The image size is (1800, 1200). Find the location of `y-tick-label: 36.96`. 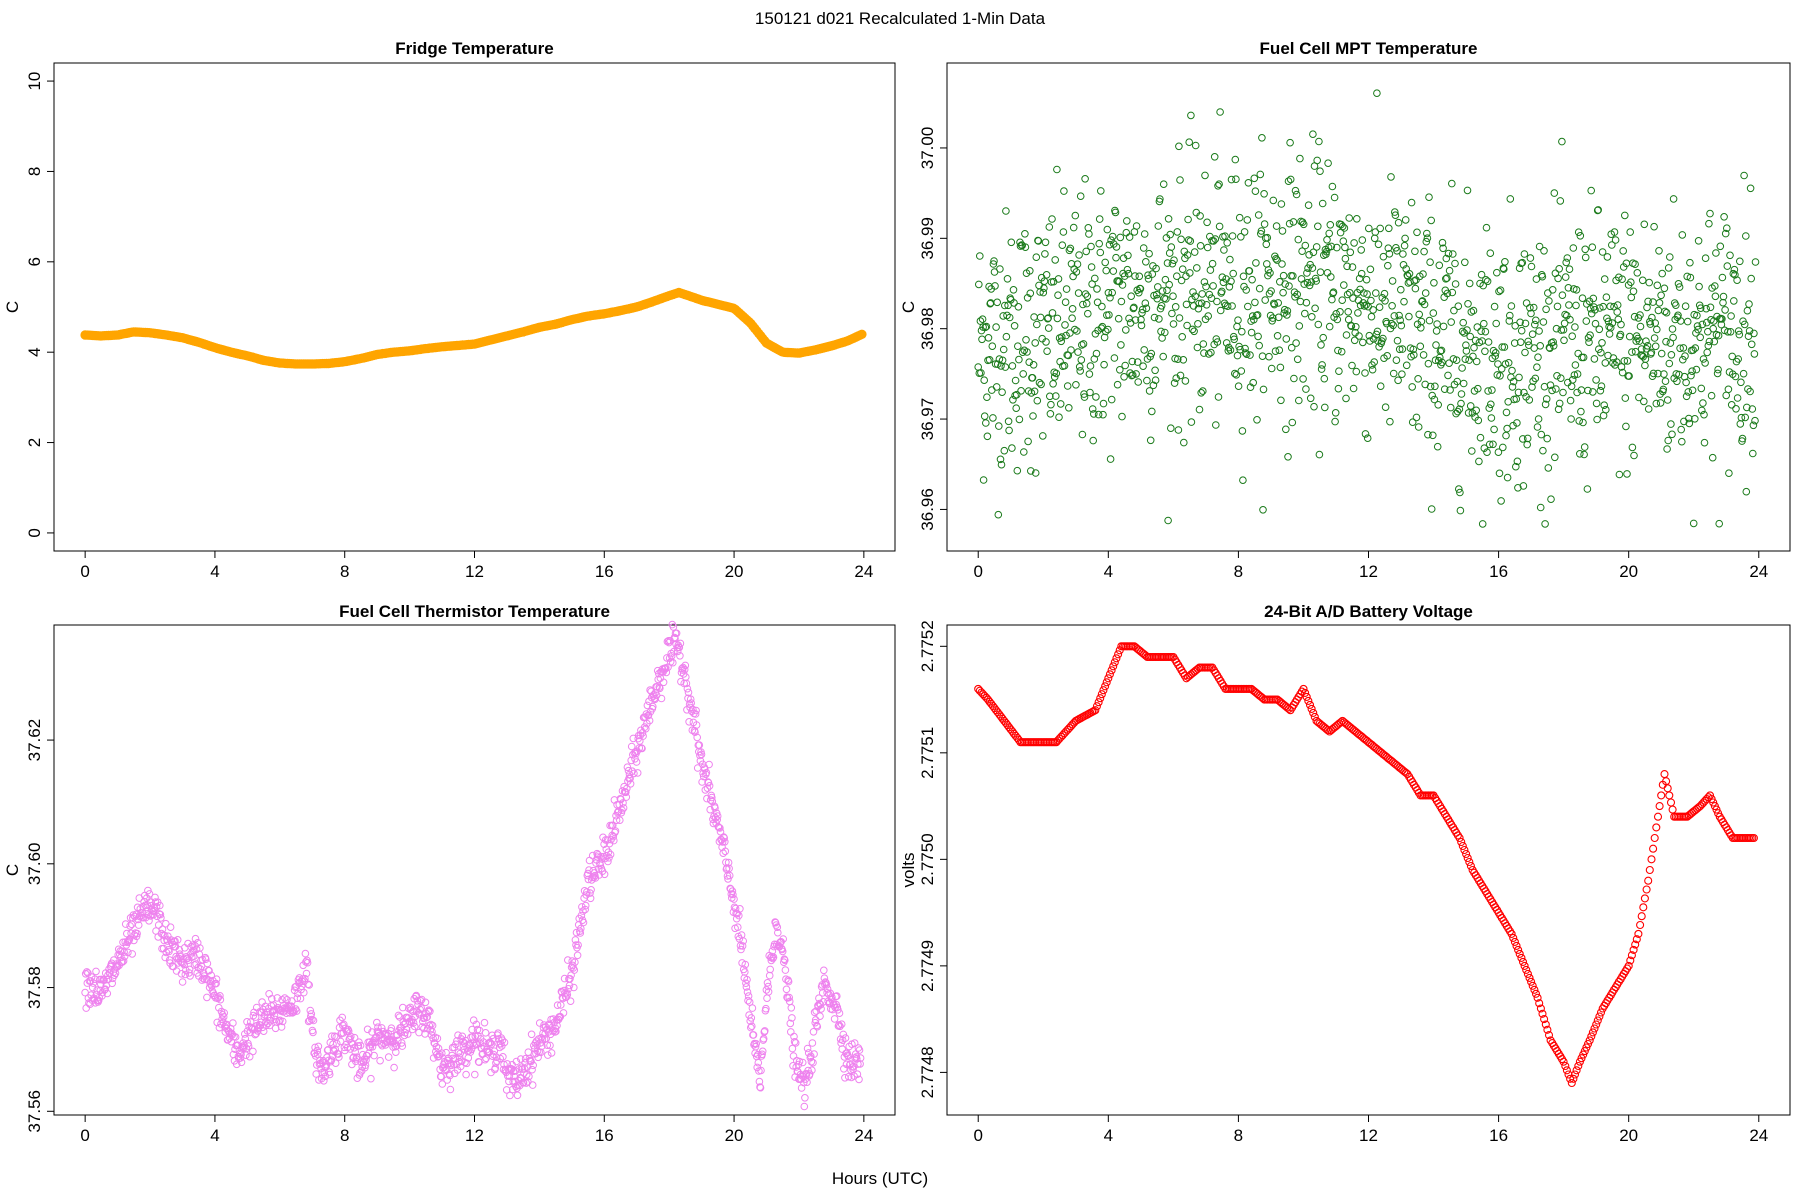

y-tick-label: 36.96 is located at coordinates (927, 509).